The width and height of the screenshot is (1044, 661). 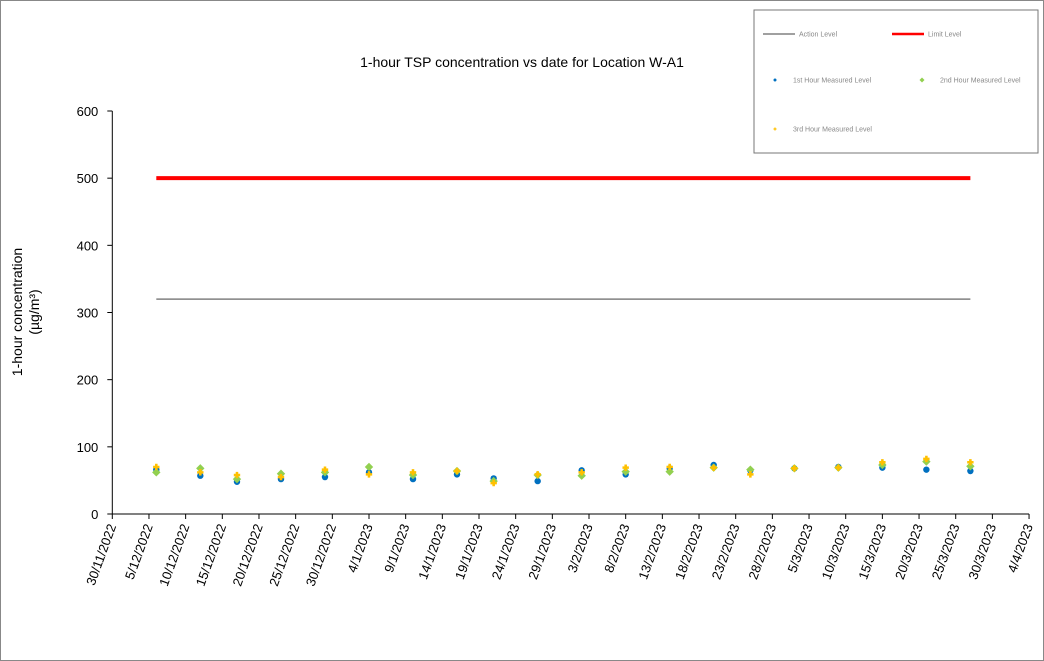 I want to click on y-axis-label: 1-hour concentration(µg/m³), so click(x=25, y=312).